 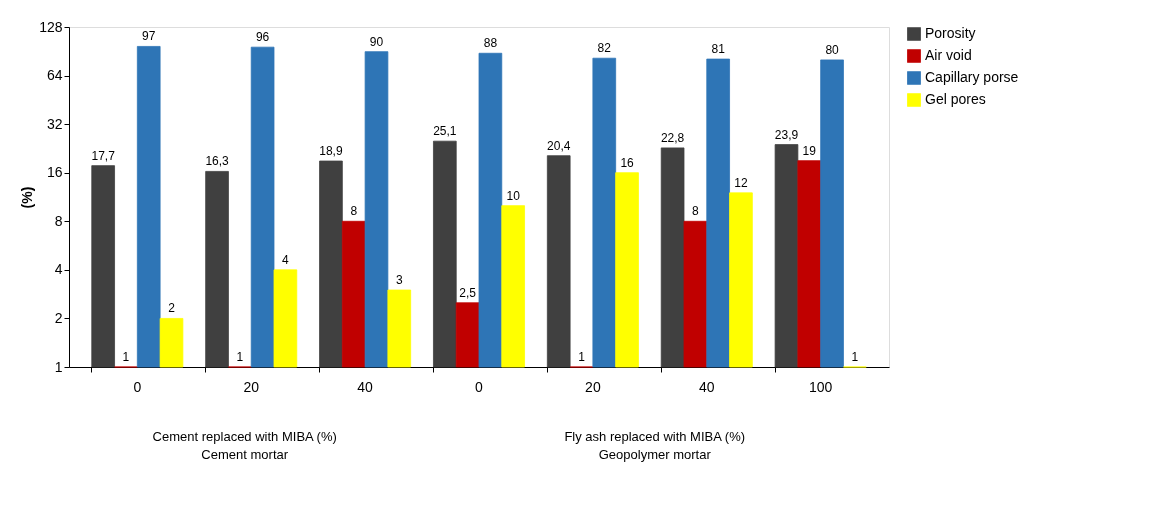 I want to click on y-tick-label: 1, so click(x=58, y=366).